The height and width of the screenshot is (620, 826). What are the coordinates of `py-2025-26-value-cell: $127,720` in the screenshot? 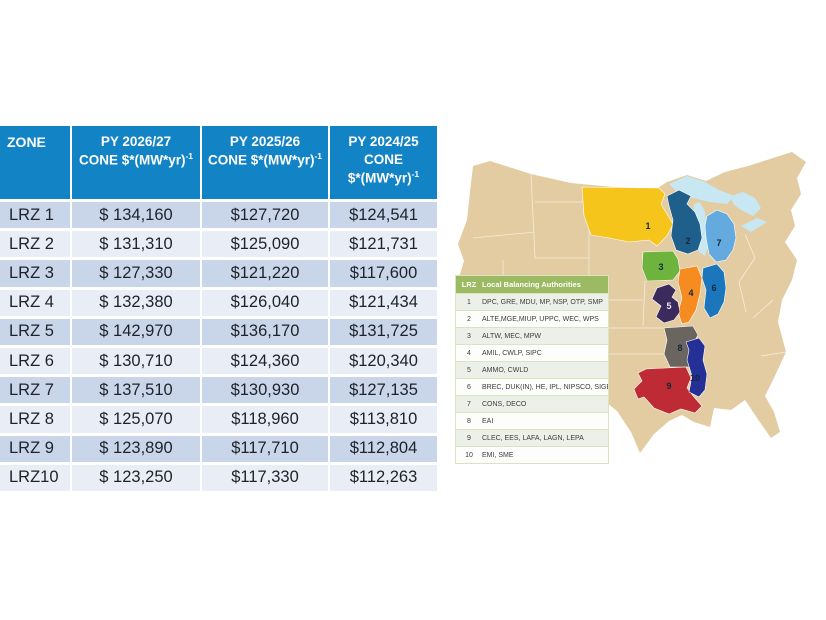 It's located at (265, 215).